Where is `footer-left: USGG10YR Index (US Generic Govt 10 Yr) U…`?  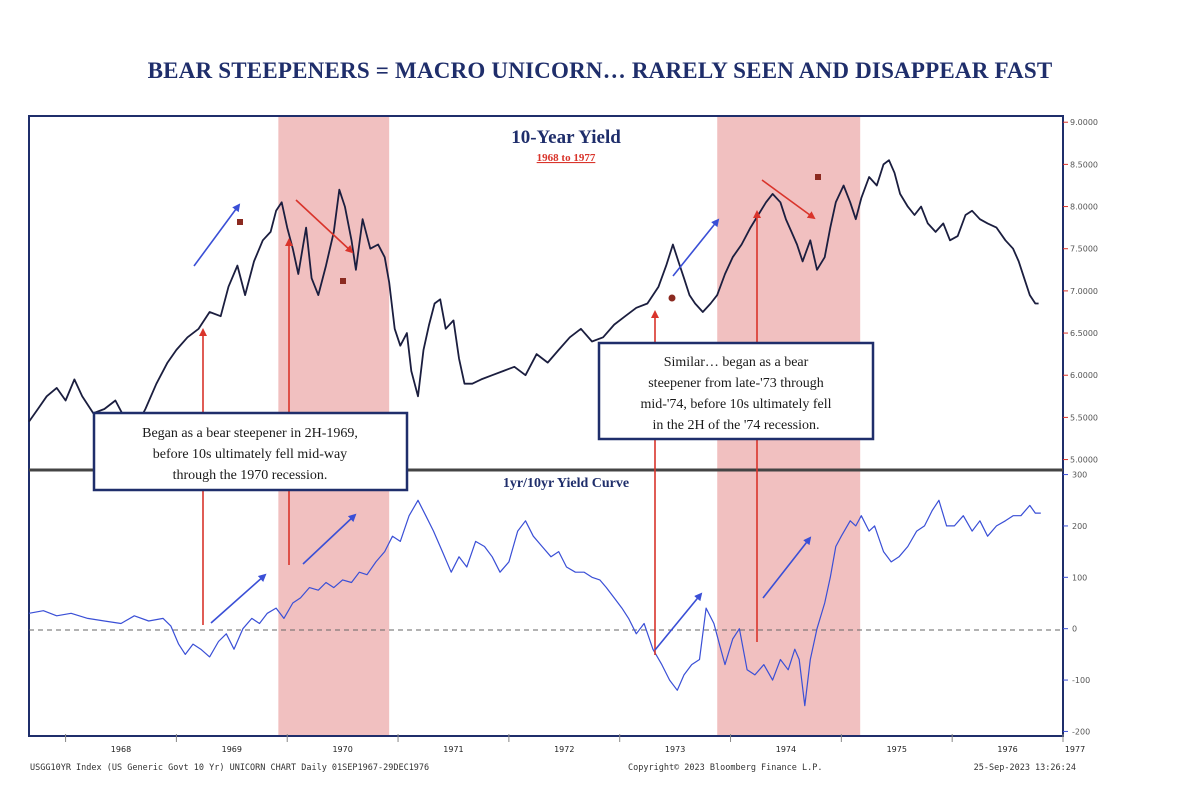
footer-left: USGG10YR Index (US Generic Govt 10 Yr) U… is located at coordinates (229, 768).